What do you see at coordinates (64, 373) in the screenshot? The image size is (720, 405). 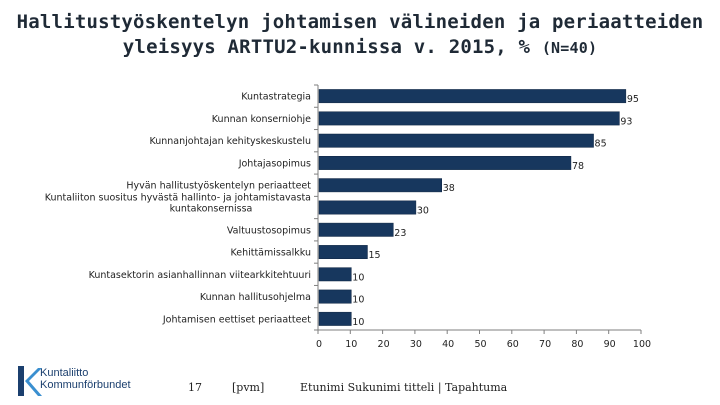 I see `logo-line-1: Kuntaliitto` at bounding box center [64, 373].